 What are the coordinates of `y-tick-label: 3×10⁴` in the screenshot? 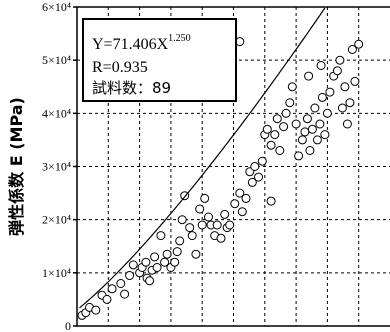 It's located at (56, 167).